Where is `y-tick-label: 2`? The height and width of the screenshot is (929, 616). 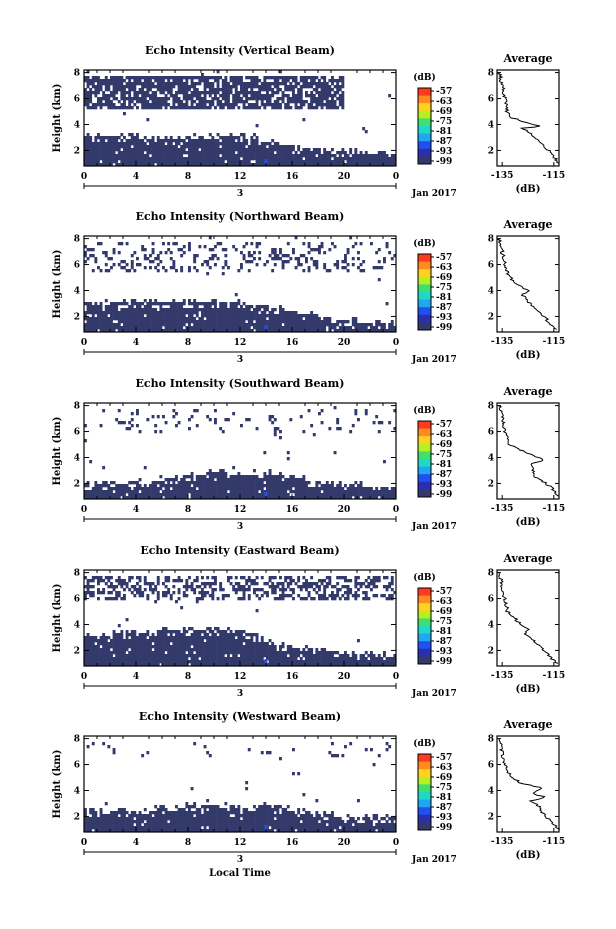
y-tick-label: 2 is located at coordinates (77, 484).